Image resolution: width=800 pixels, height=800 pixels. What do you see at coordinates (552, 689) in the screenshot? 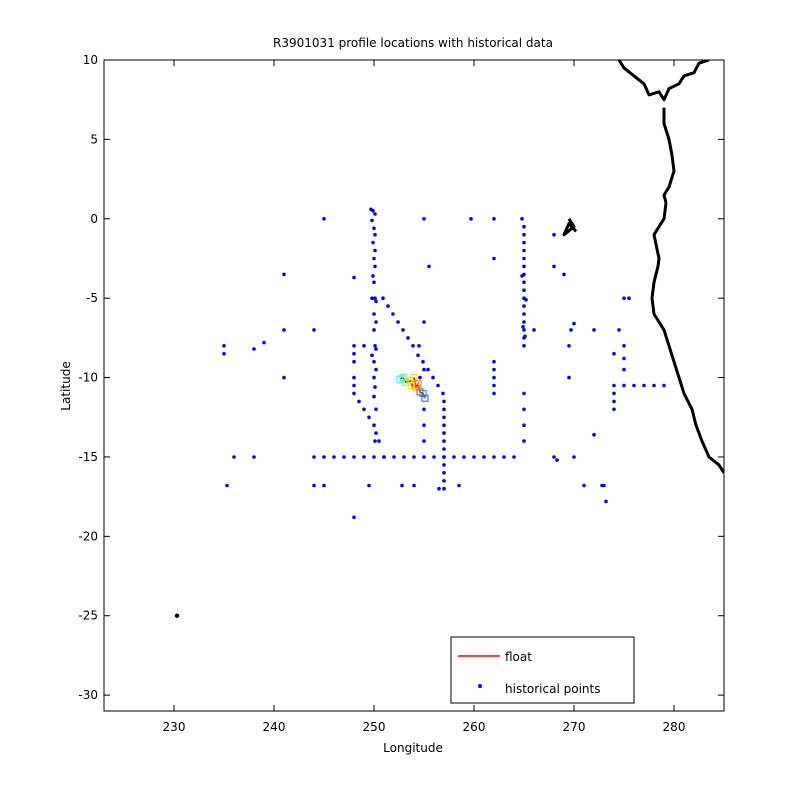
I see `legend-historical-label: historical points` at bounding box center [552, 689].